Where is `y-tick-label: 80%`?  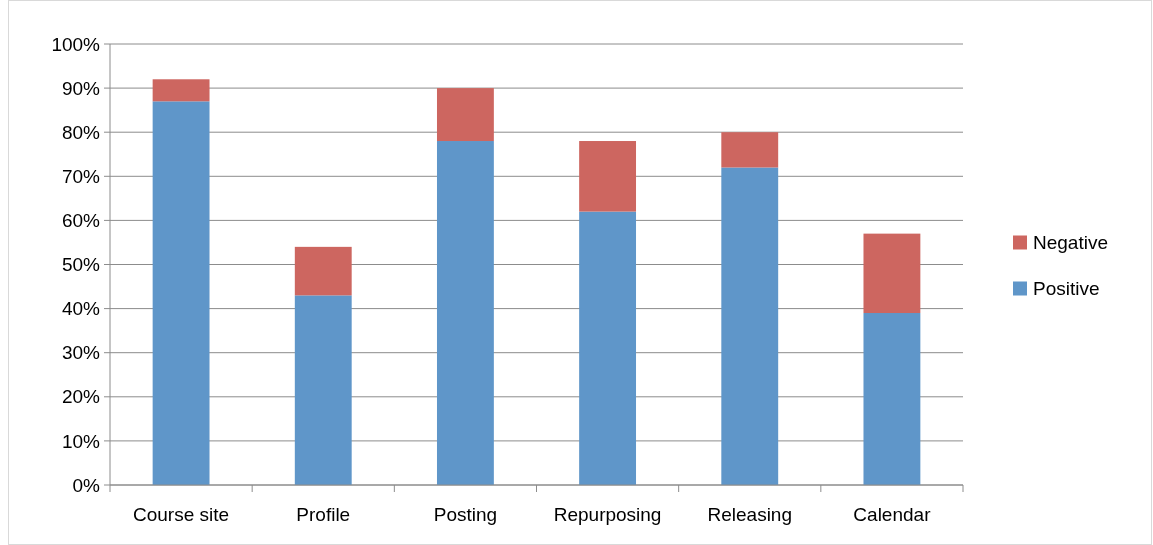
y-tick-label: 80% is located at coordinates (81, 132).